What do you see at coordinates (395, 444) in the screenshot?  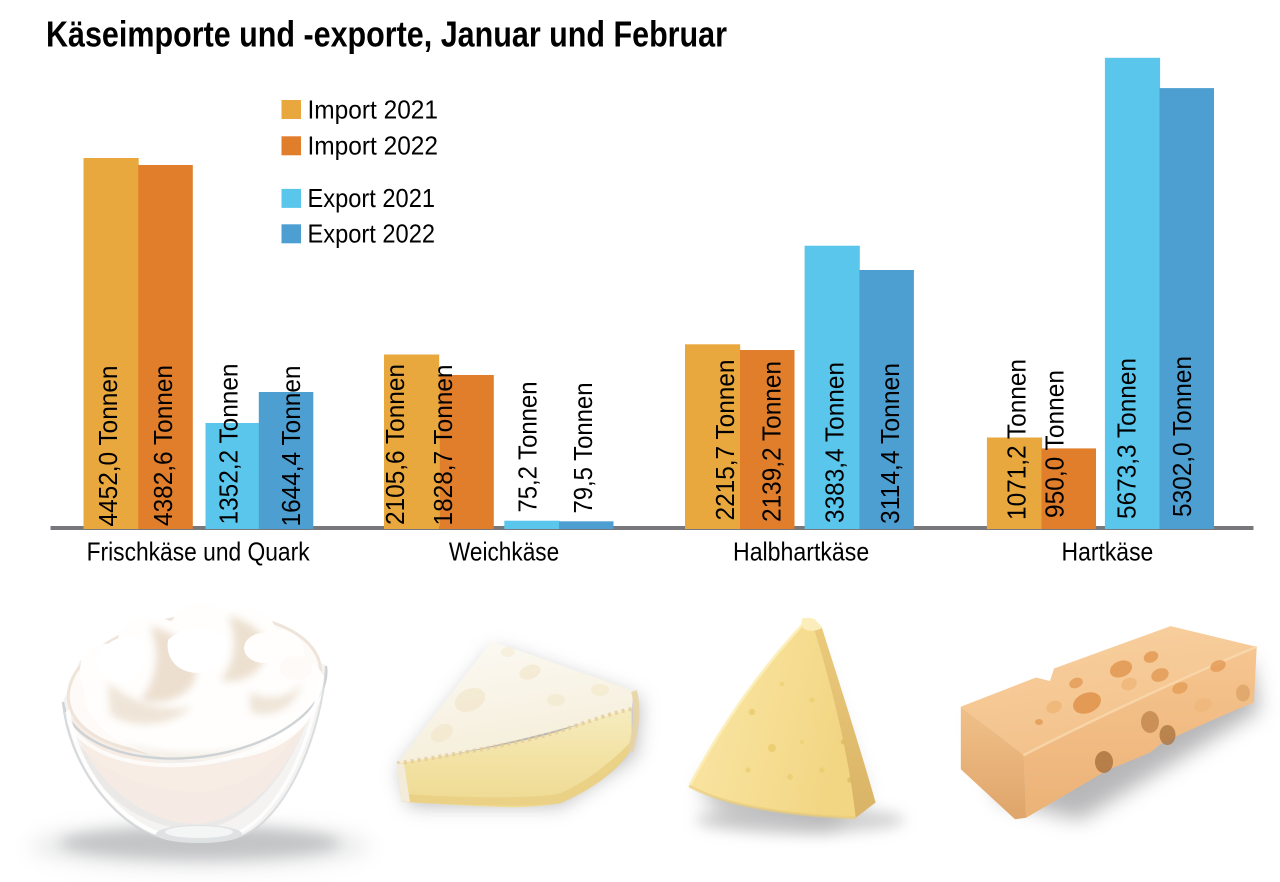 I see `svg-text: 2105,6 Tonnen` at bounding box center [395, 444].